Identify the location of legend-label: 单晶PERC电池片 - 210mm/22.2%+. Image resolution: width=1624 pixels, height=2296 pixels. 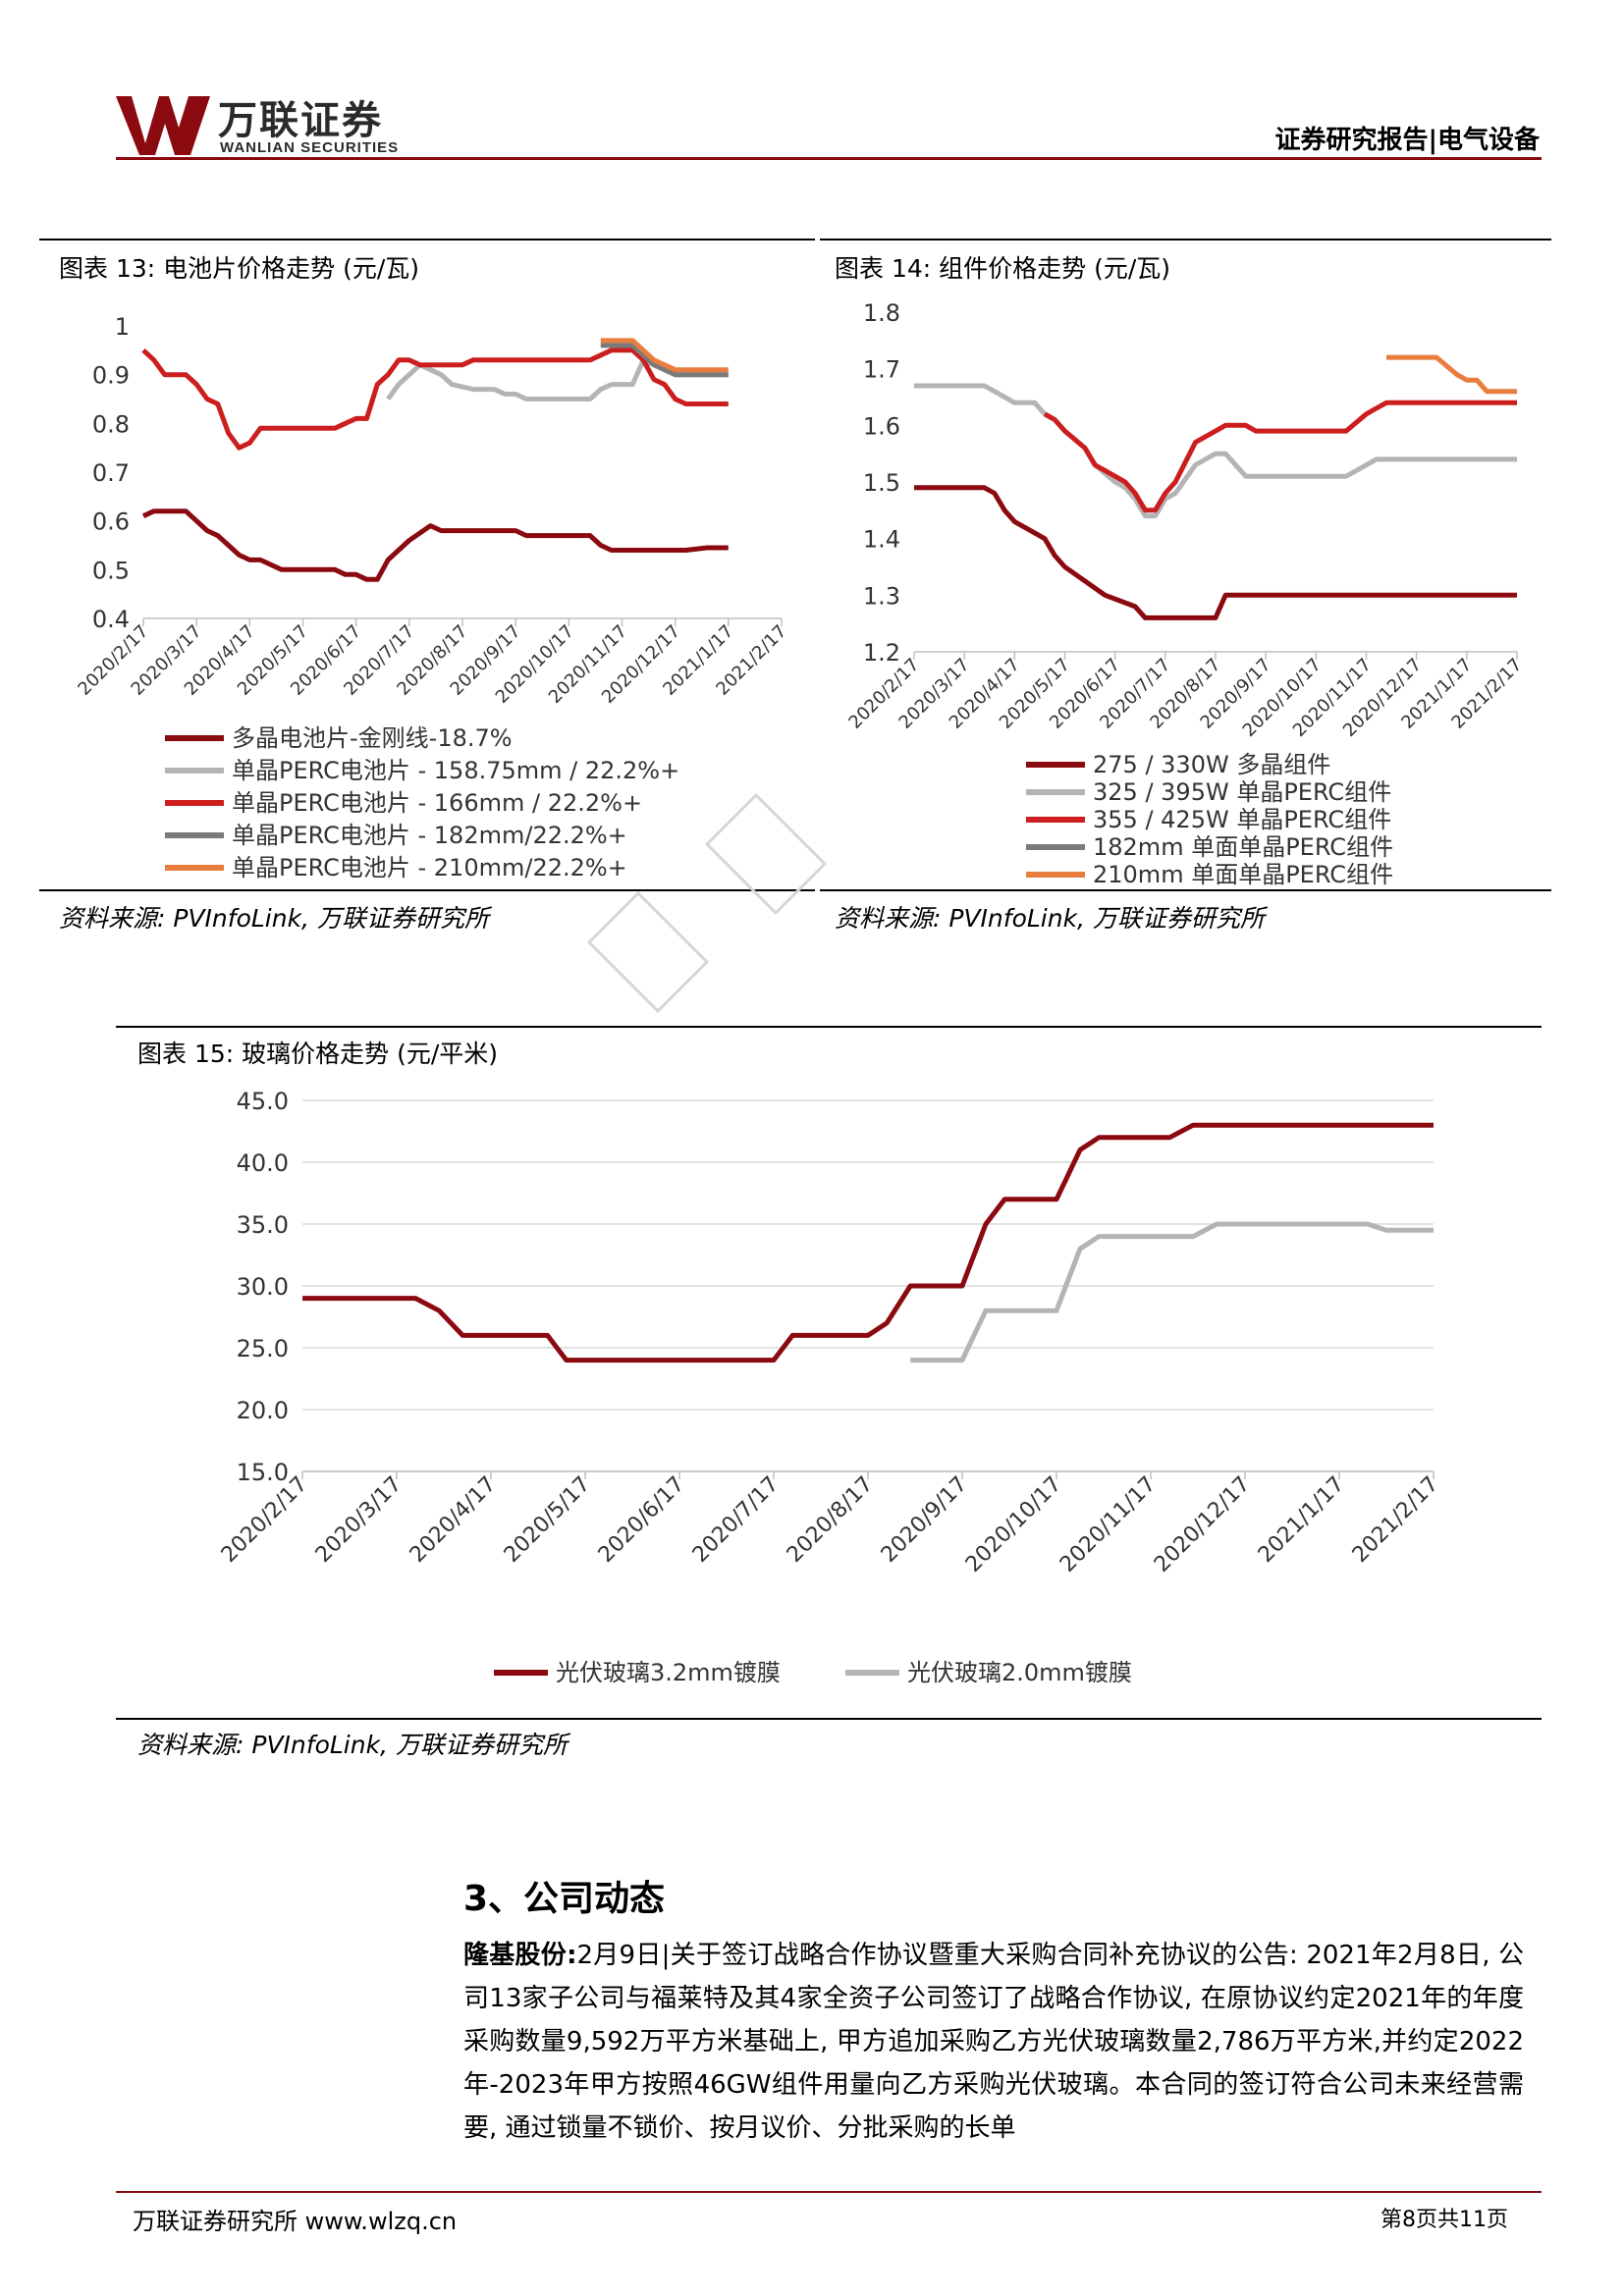
(429, 868).